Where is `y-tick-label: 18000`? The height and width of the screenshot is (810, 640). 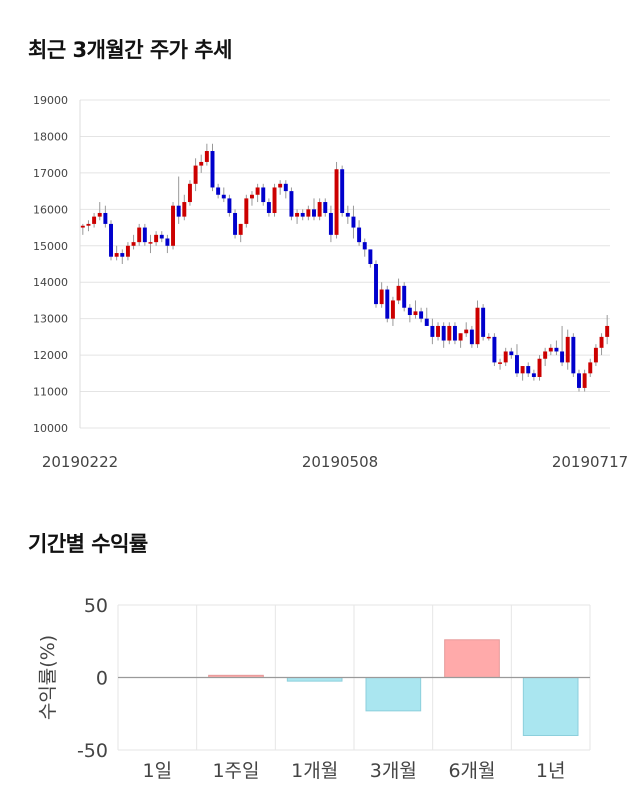
y-tick-label: 18000 is located at coordinates (50, 136).